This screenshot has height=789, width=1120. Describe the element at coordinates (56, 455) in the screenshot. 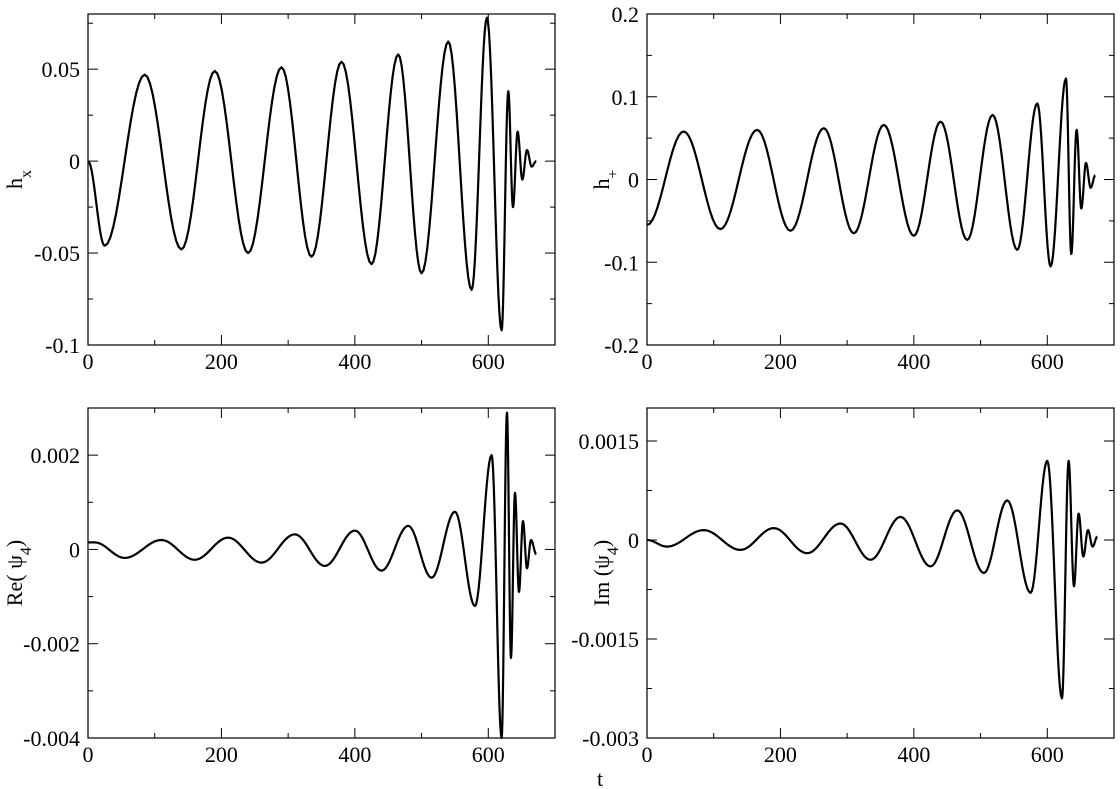

I see `y-tick-label: 0.002` at that location.